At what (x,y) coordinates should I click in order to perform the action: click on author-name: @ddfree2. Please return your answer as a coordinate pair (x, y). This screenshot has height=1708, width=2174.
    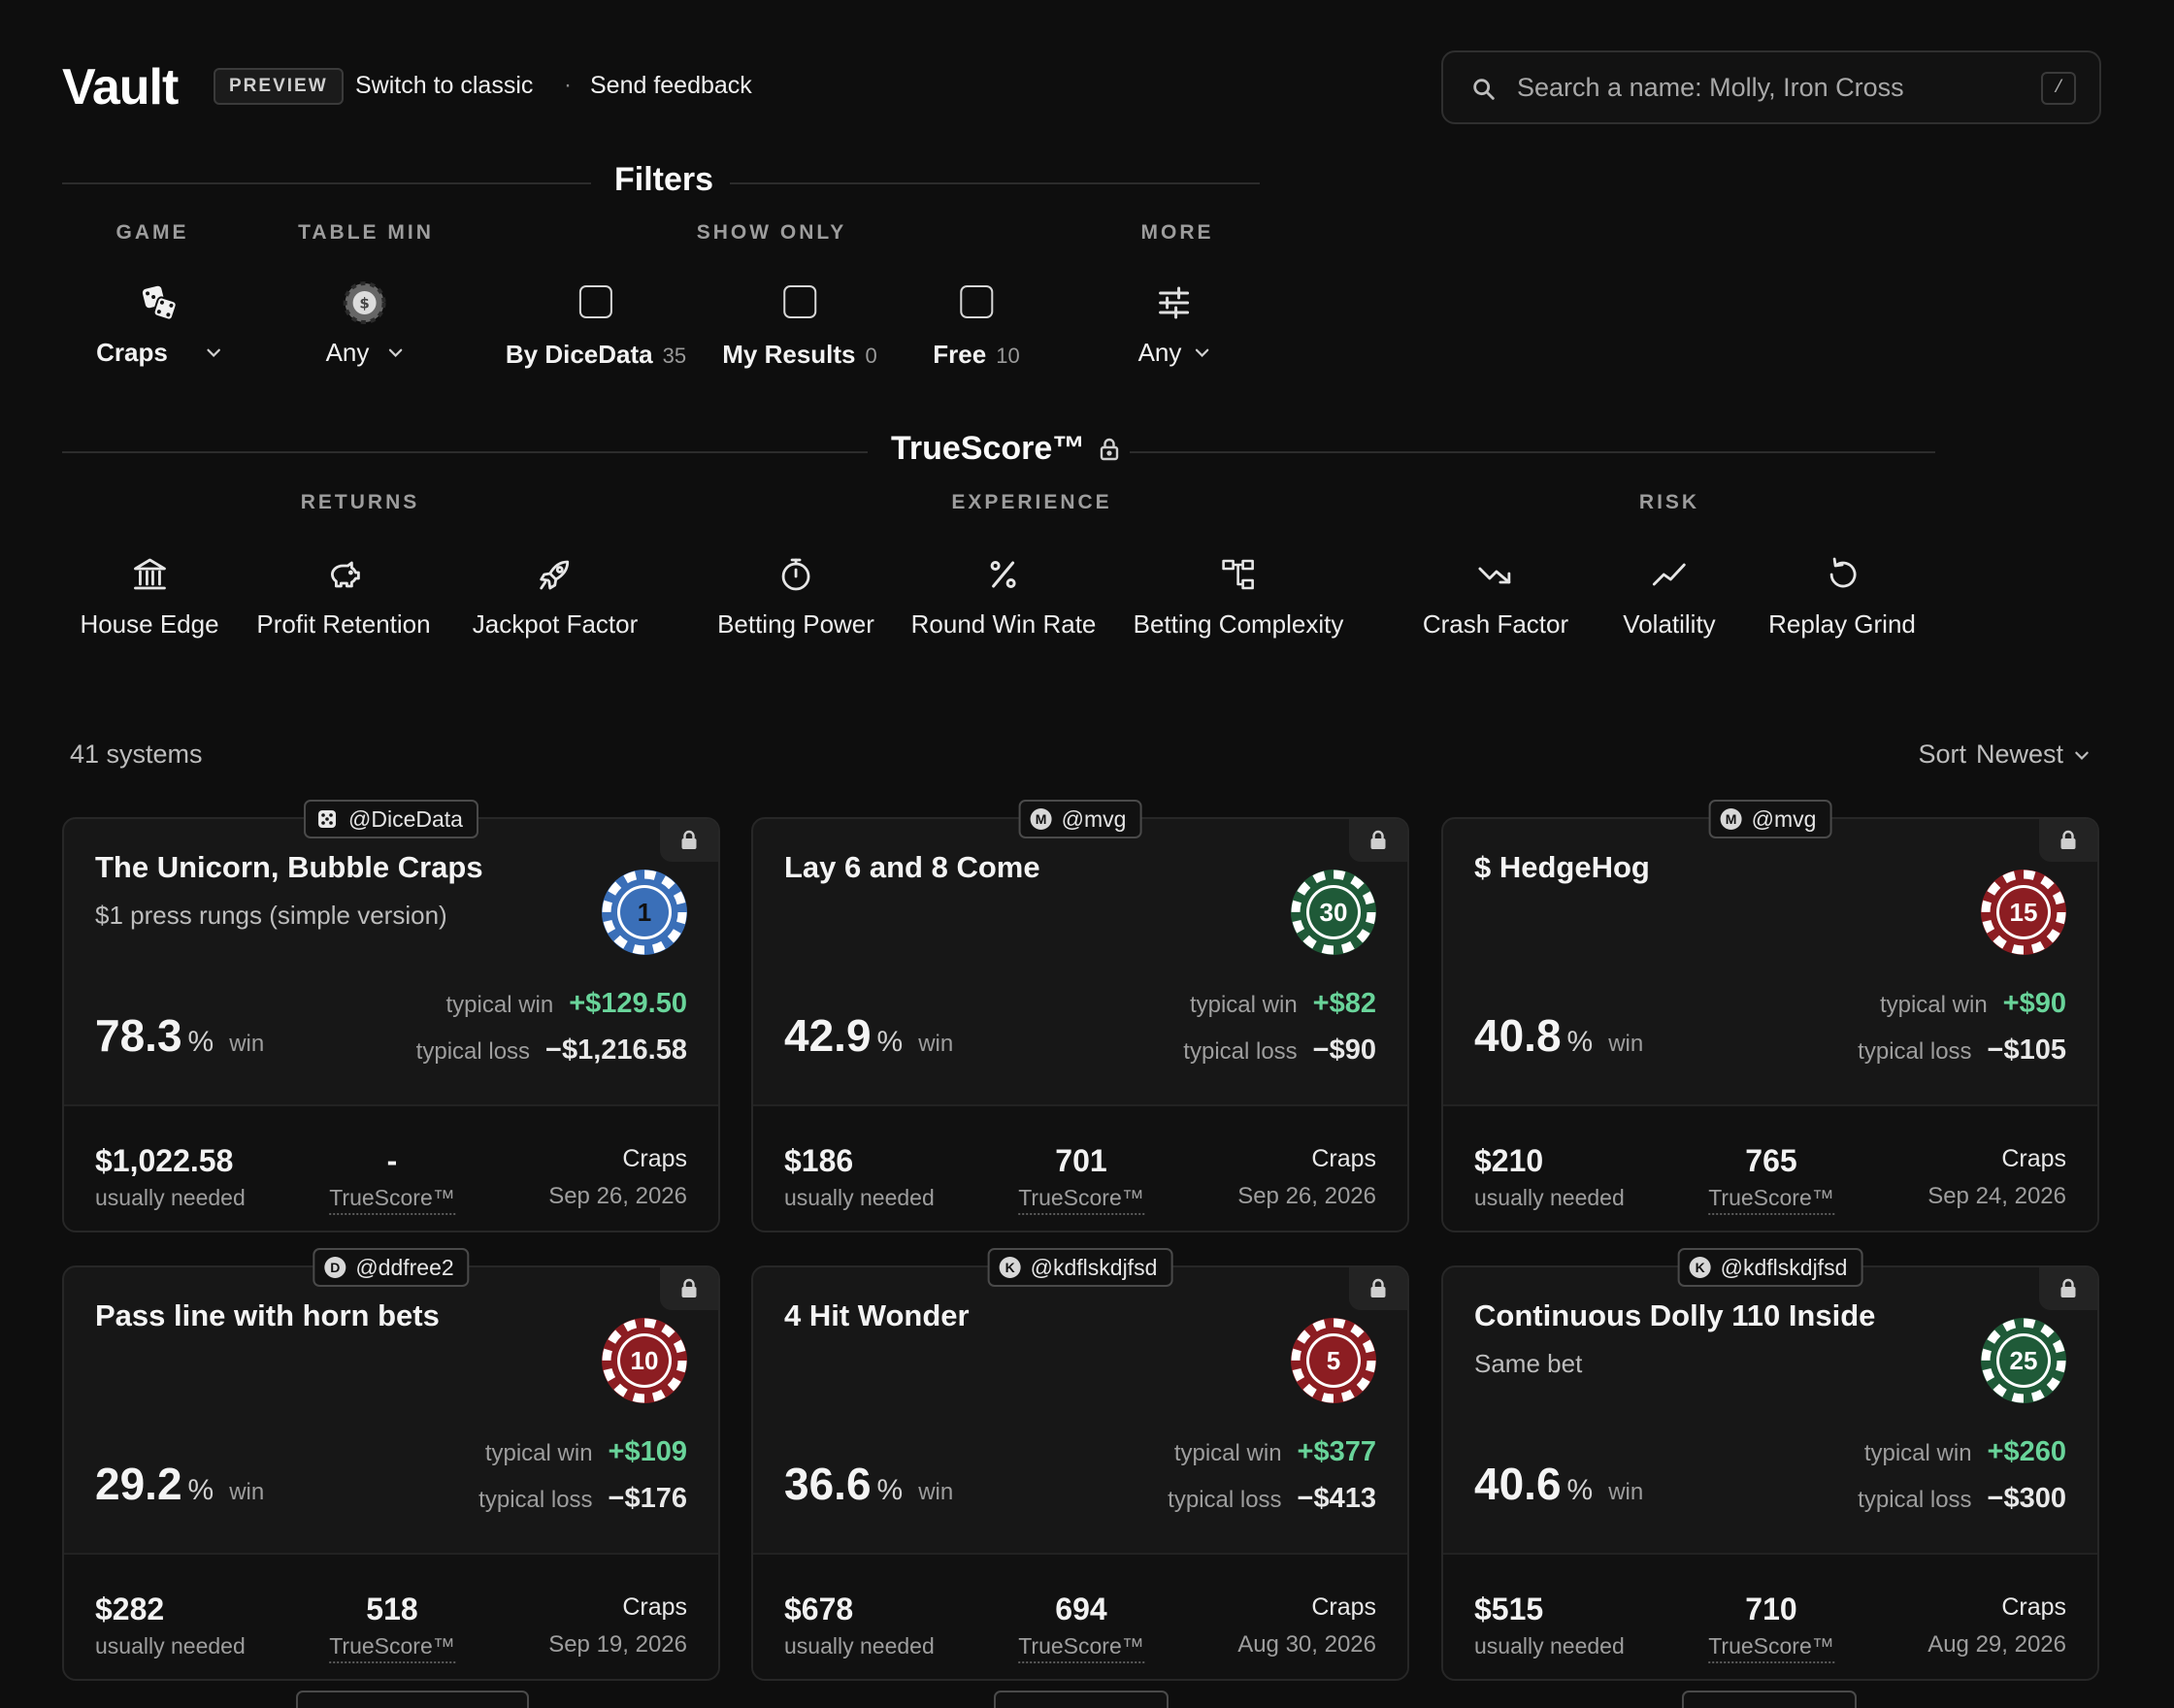
    Looking at the image, I should click on (404, 1267).